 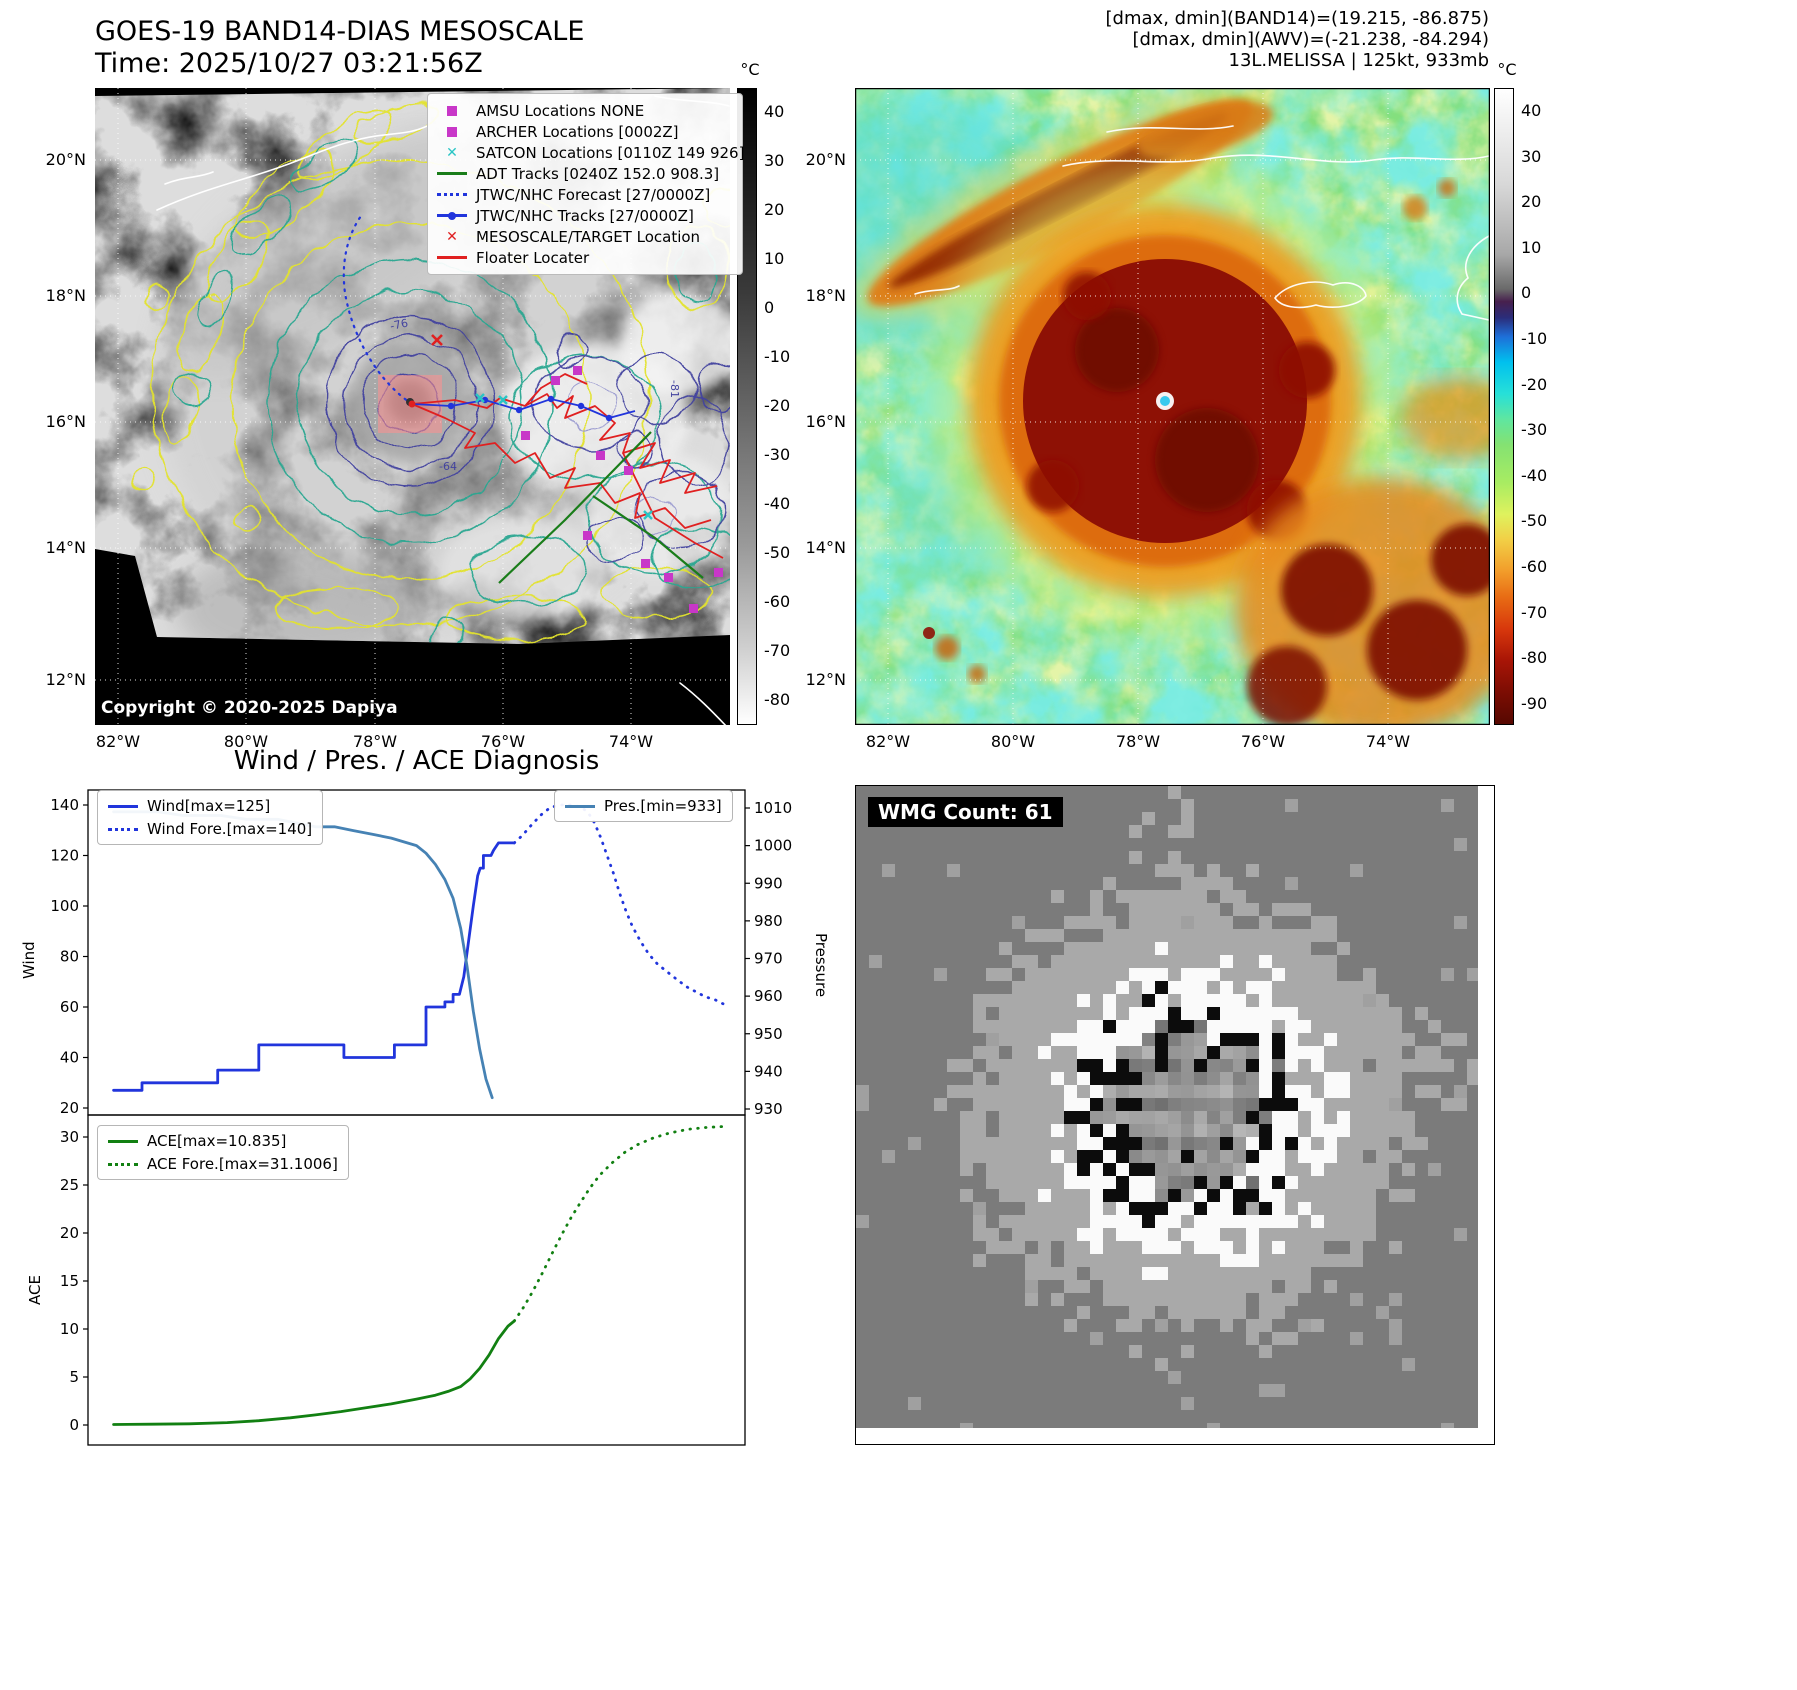 What do you see at coordinates (74, 1377) in the screenshot?
I see `y-tick-label: 5` at bounding box center [74, 1377].